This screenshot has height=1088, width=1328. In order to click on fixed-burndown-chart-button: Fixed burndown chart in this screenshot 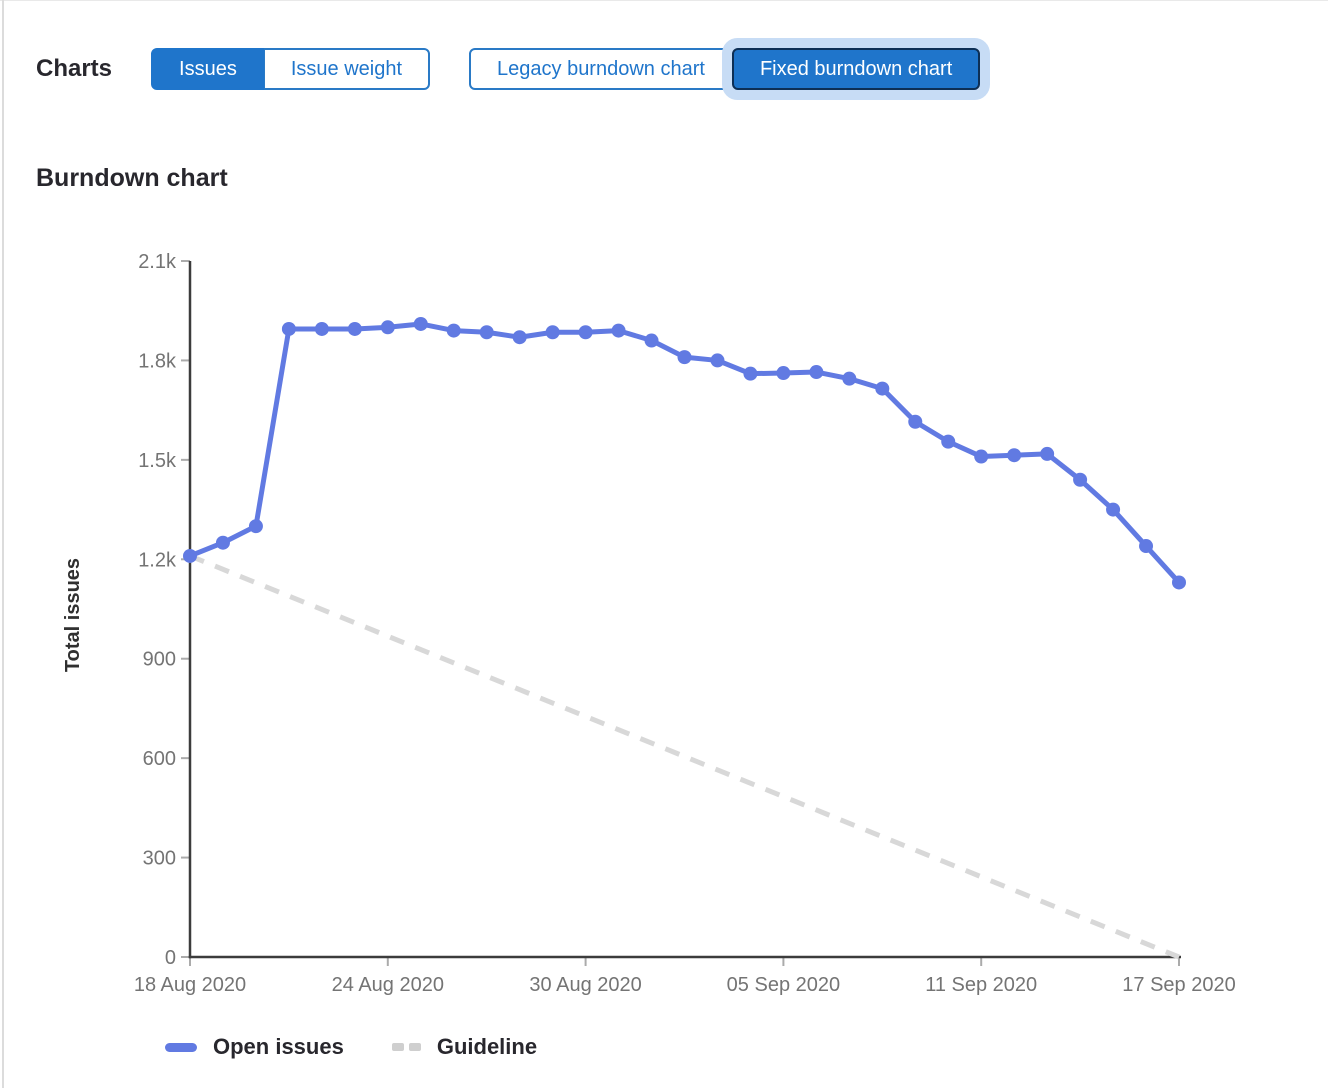, I will do `click(856, 69)`.